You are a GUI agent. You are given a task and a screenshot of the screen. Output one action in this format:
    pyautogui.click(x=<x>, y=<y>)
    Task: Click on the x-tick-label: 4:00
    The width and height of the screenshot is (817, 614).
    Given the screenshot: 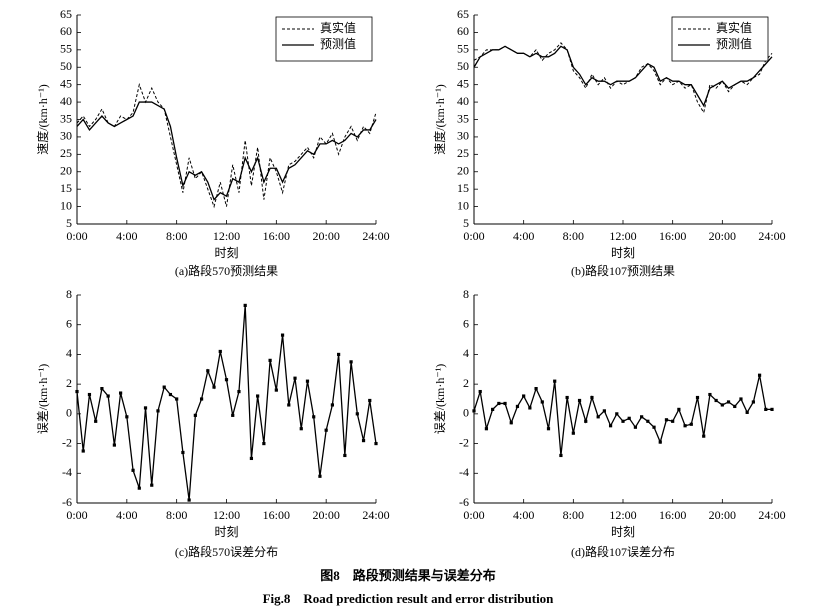 What is the action you would take?
    pyautogui.click(x=523, y=515)
    